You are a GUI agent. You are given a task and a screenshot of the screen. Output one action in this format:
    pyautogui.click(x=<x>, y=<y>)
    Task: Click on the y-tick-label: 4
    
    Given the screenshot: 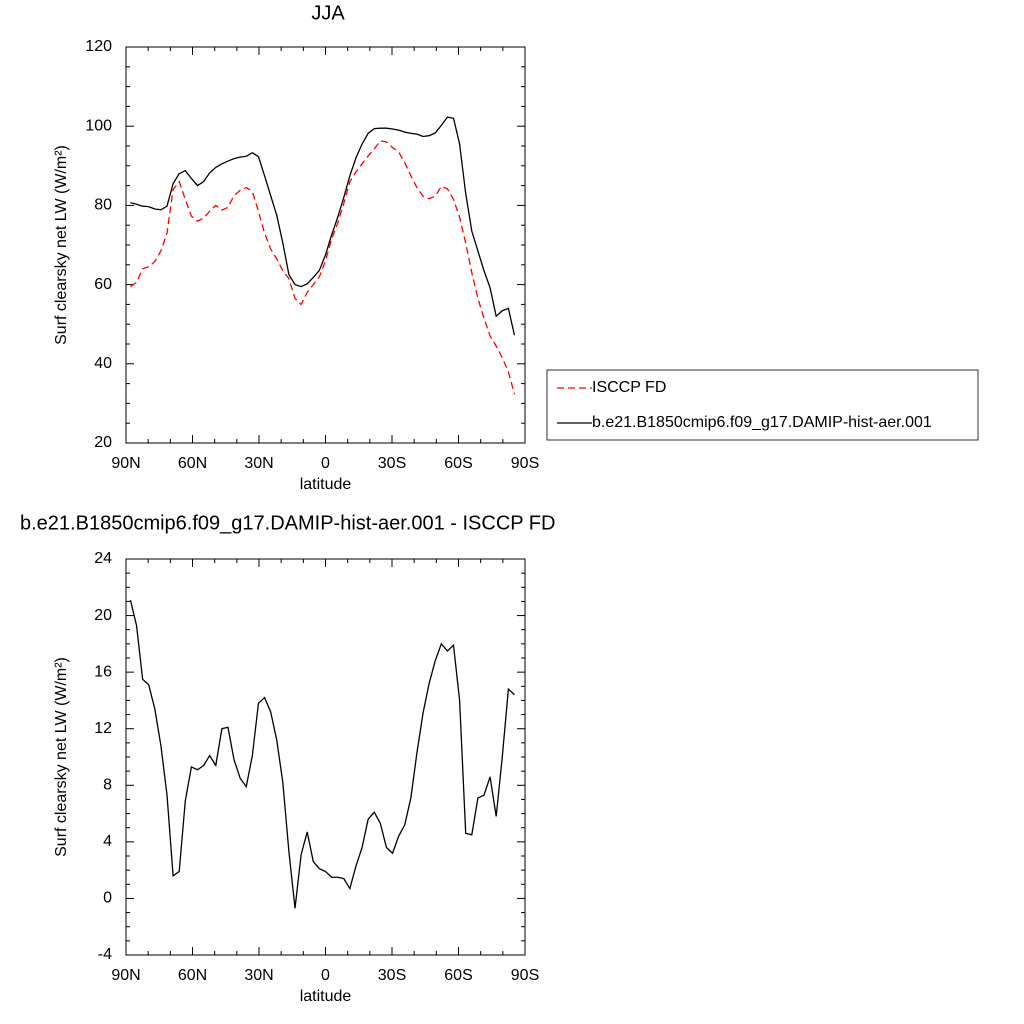 What is the action you would take?
    pyautogui.click(x=107, y=841)
    